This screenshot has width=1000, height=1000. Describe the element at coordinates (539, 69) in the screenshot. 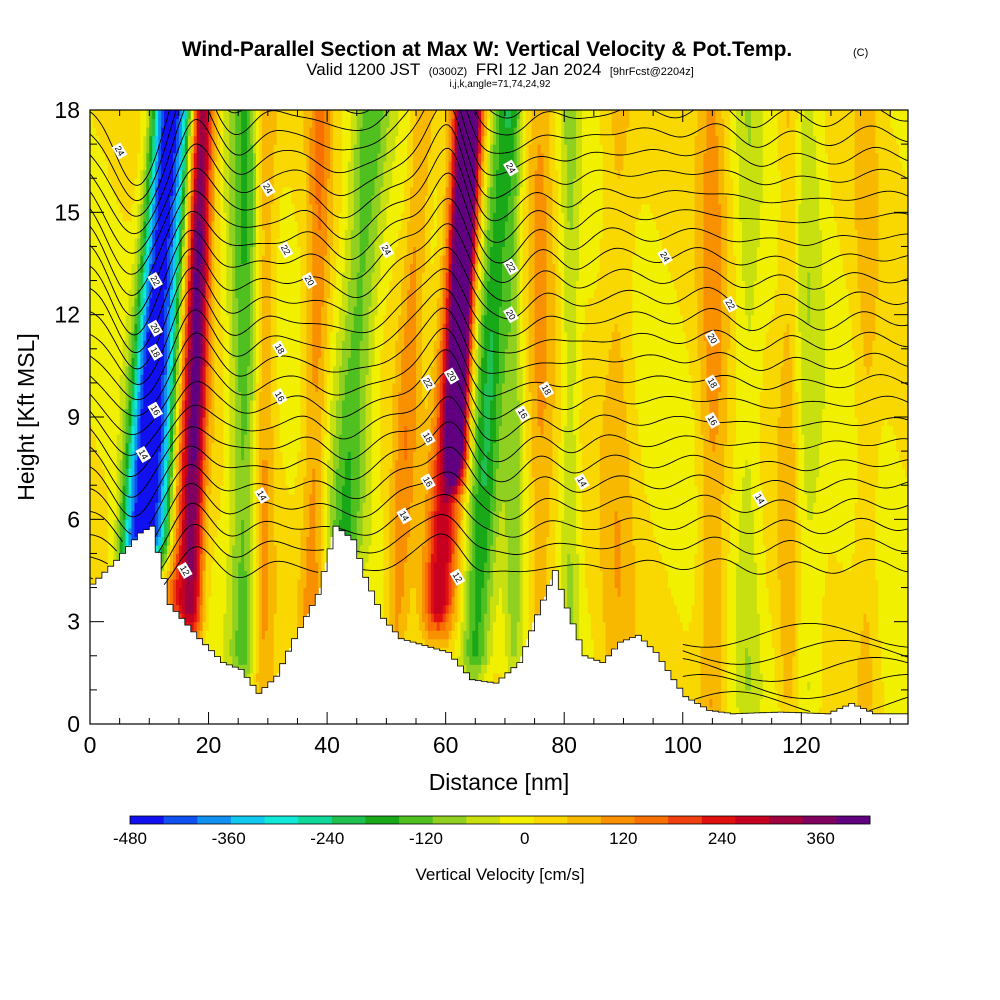

I see `valid-date: FRI 12 Jan 2024` at that location.